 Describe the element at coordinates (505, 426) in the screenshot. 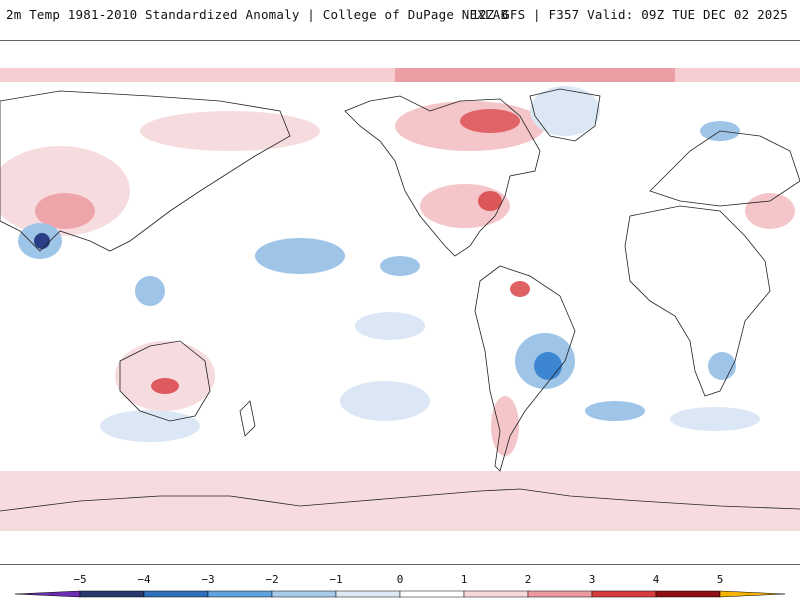

I see `warm-patagonia` at that location.